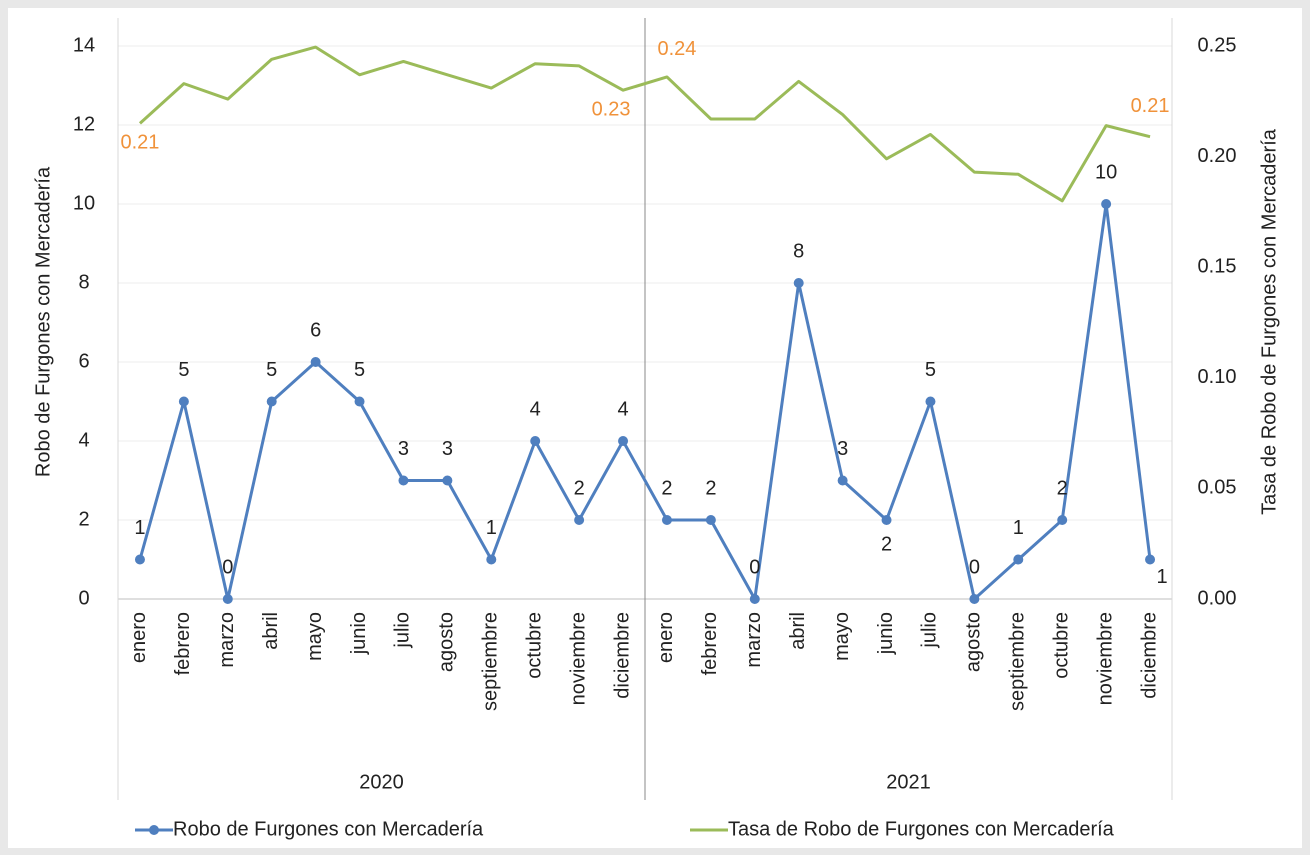 This screenshot has height=855, width=1310. I want to click on y-tick-label: 10, so click(84, 203).